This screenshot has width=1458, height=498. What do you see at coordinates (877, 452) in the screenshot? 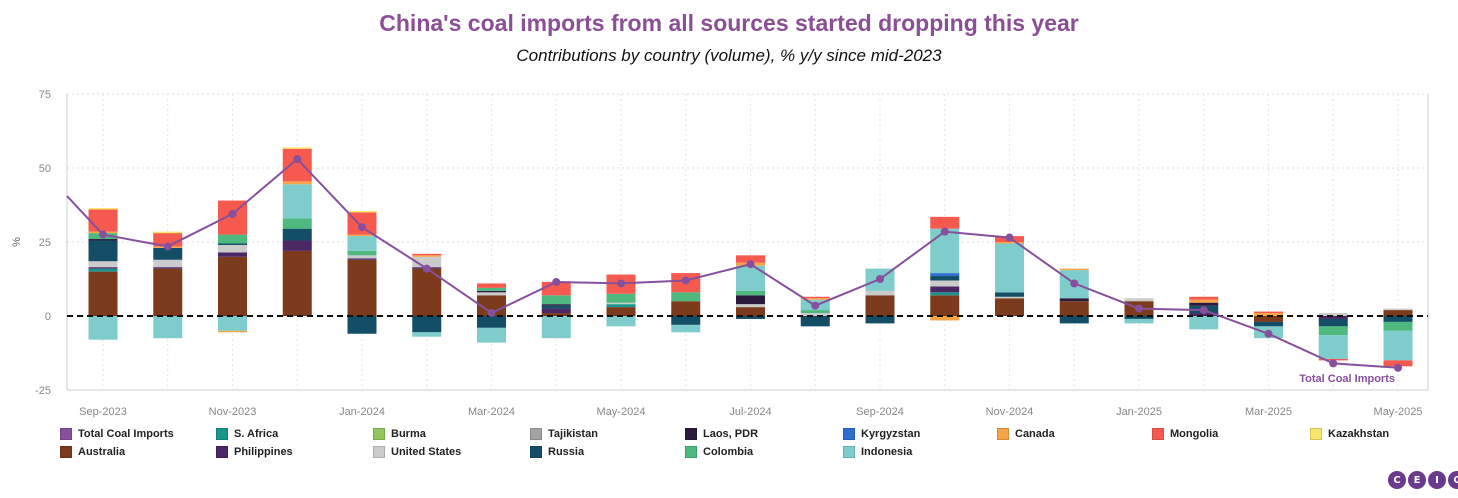
I see `legend-item: Indonesia` at bounding box center [877, 452].